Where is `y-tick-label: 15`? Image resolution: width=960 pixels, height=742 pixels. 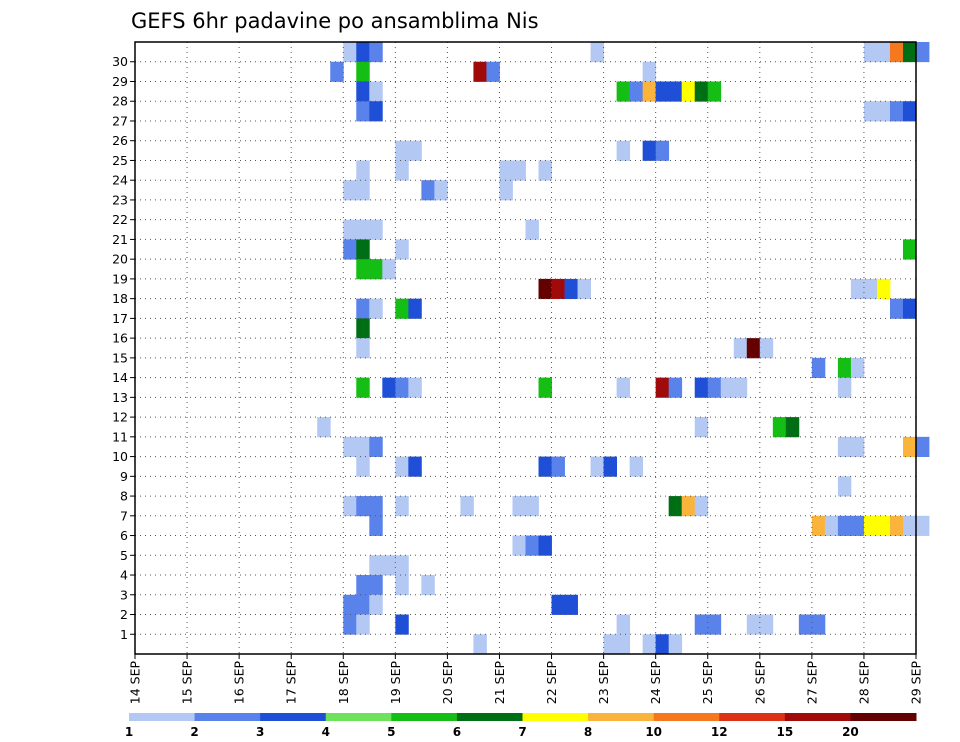 y-tick-label: 15 is located at coordinates (120, 357).